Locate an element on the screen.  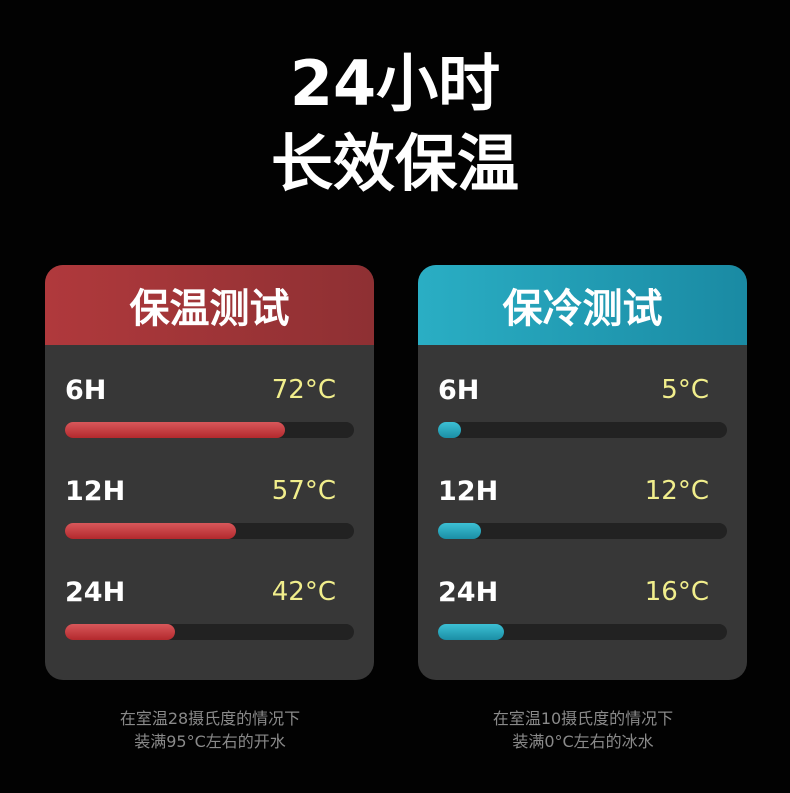
test-row: 6H 5°C is located at coordinates (582, 410).